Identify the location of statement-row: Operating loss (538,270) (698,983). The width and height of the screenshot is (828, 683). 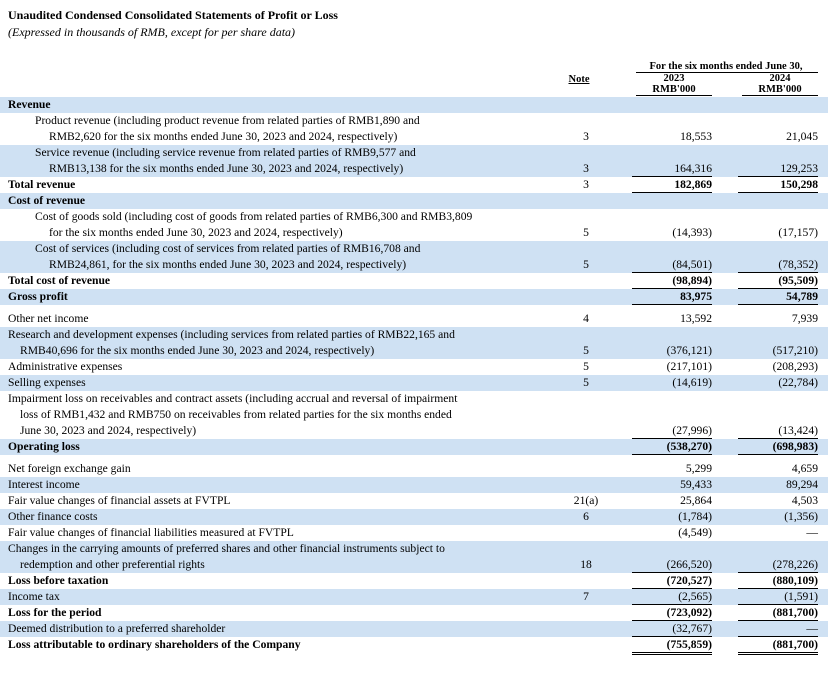
(414, 447).